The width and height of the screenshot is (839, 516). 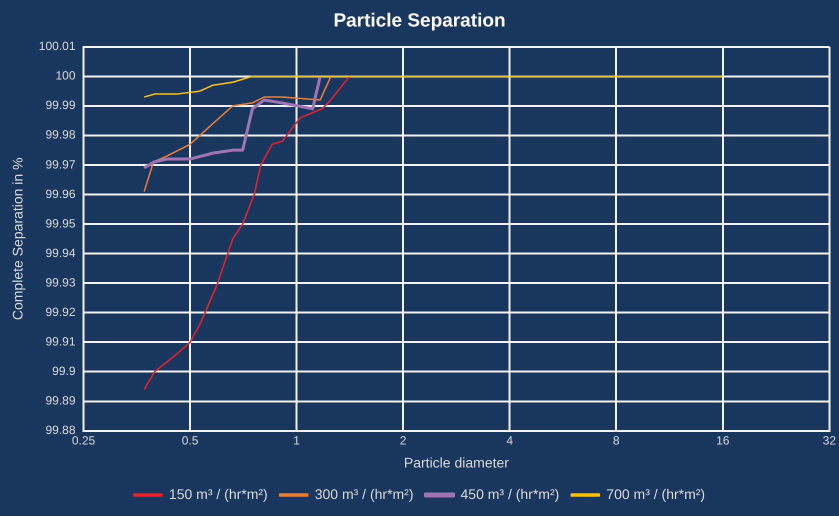 What do you see at coordinates (190, 440) in the screenshot?
I see `x-tick-label: 0.5` at bounding box center [190, 440].